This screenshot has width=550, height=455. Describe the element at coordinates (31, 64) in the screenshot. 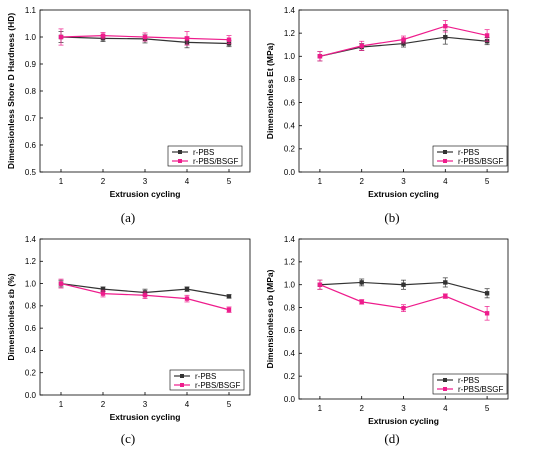

I see `y-tick-label: 0.9` at that location.